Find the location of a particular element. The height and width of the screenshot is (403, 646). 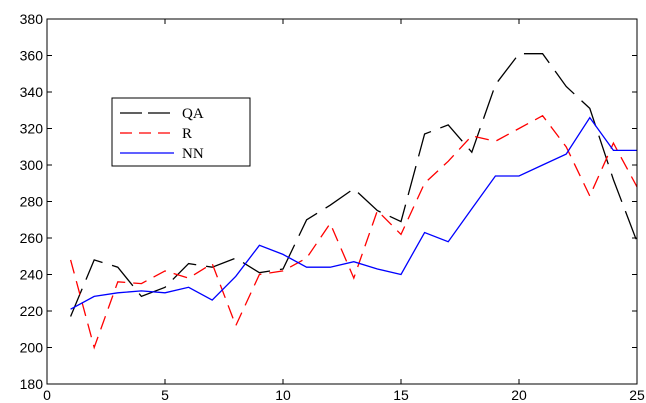

y-tick-label: 340 is located at coordinates (32, 92).